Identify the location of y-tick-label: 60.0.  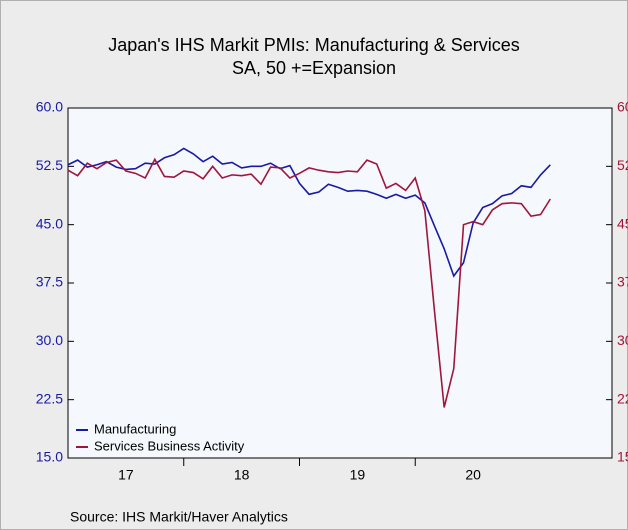
(49, 107).